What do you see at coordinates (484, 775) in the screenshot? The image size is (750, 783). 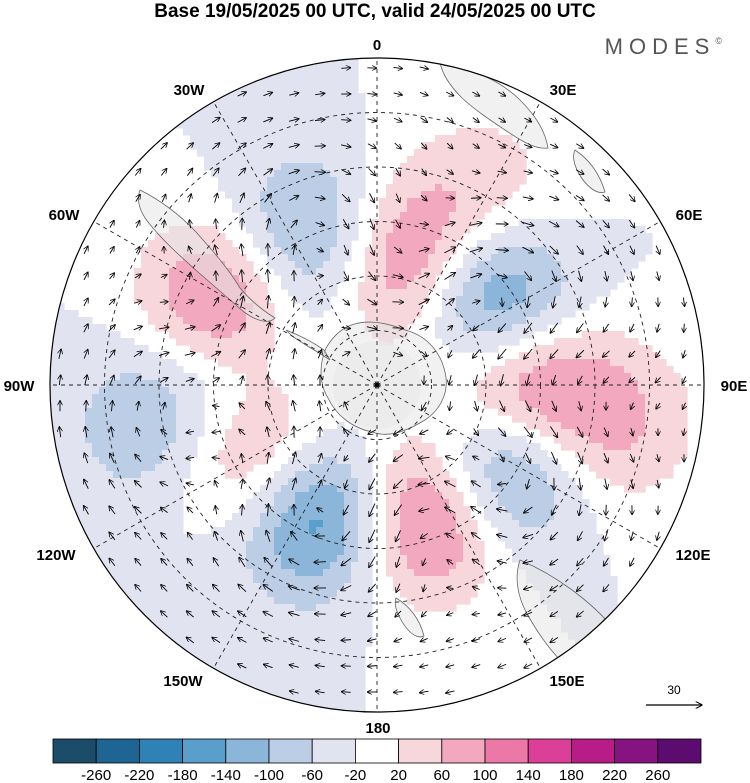 I see `colorbar-tick-label: 100` at bounding box center [484, 775].